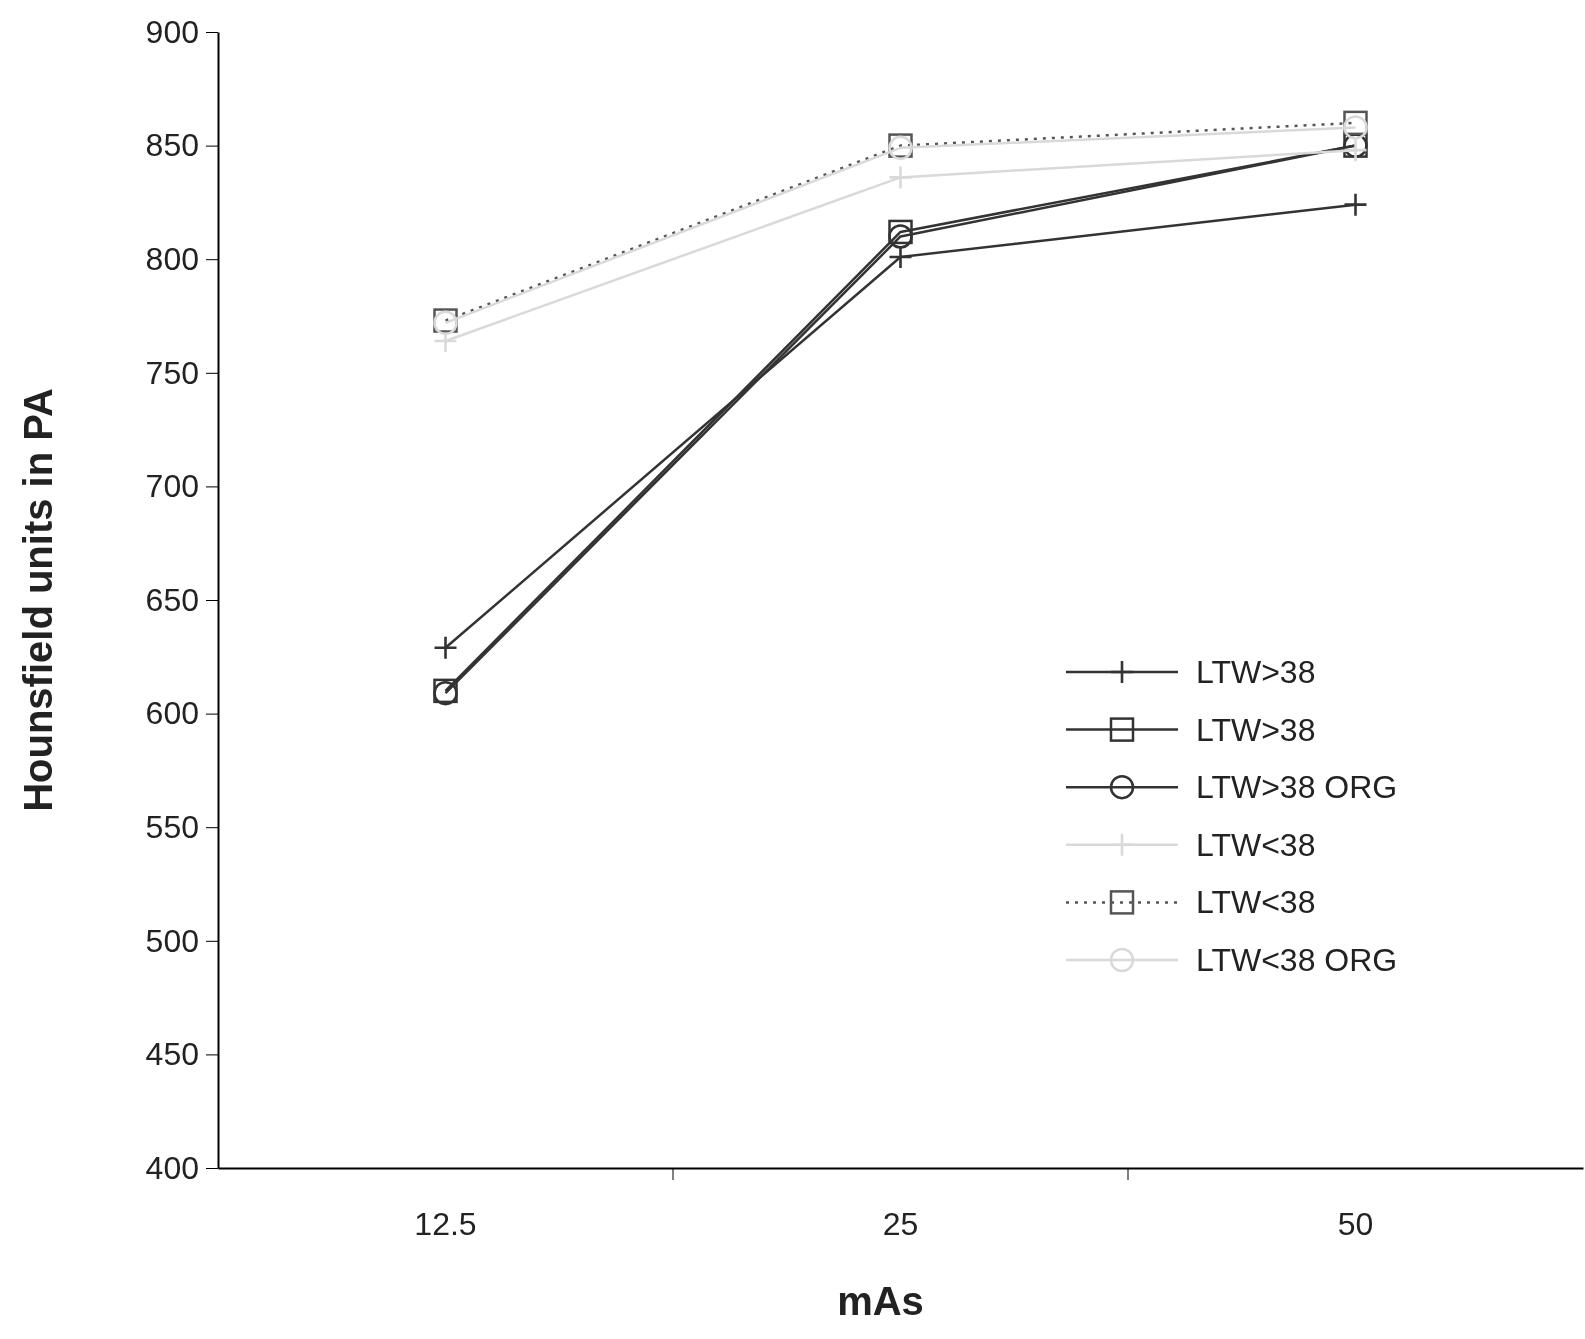 This screenshot has height=1339, width=1585. I want to click on x-tick-label: 12.5, so click(445, 1224).